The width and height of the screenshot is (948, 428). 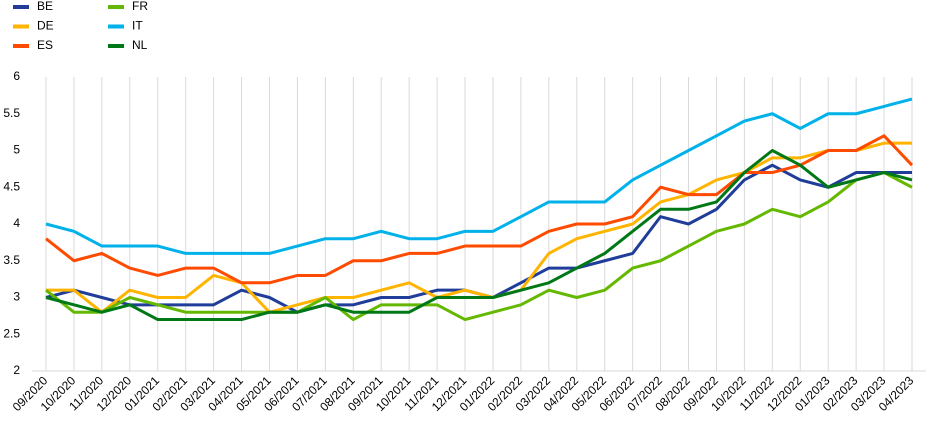 I want to click on legend-label: ES, so click(x=45, y=45).